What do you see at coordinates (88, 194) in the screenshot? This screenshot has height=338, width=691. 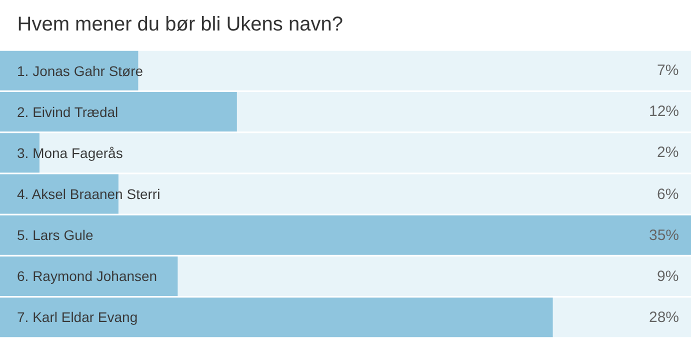 I see `y-tick-label: 4. Aksel Braanen Sterri` at bounding box center [88, 194].